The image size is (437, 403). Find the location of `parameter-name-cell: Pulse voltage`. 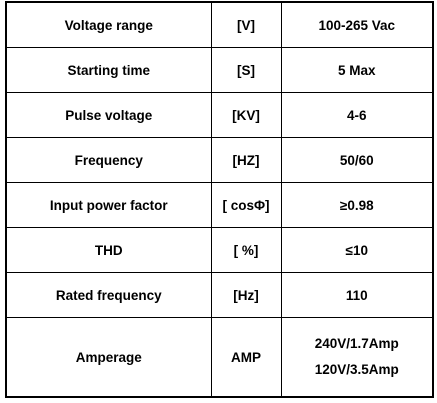

parameter-name-cell: Pulse voltage is located at coordinates (108, 115).